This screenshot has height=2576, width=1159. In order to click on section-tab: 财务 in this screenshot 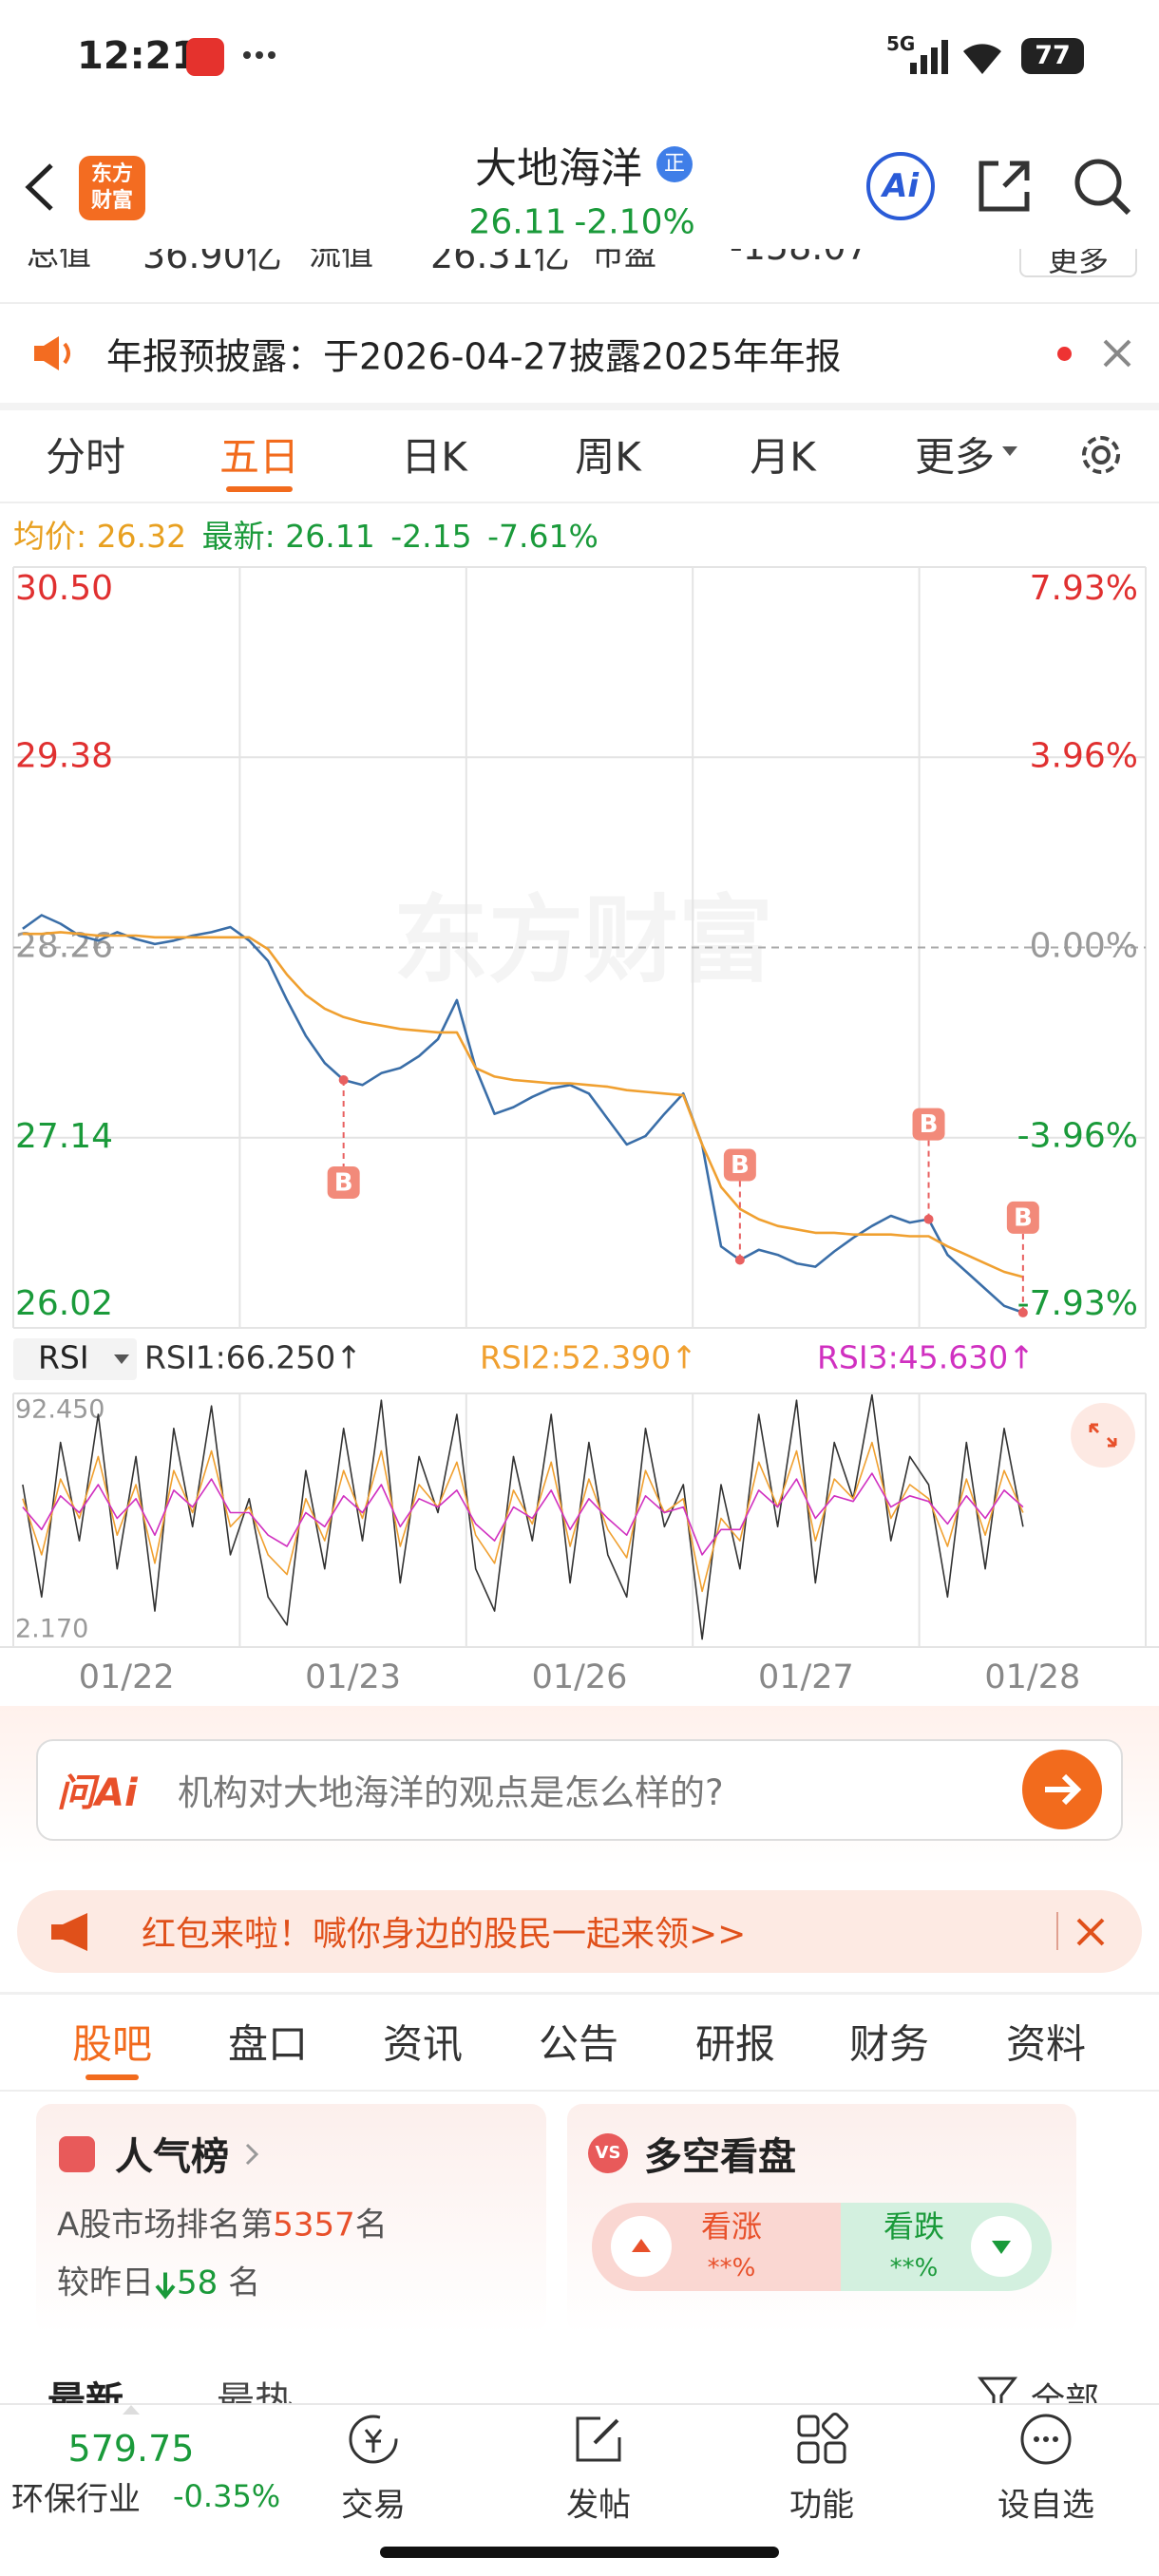, I will do `click(889, 2044)`.